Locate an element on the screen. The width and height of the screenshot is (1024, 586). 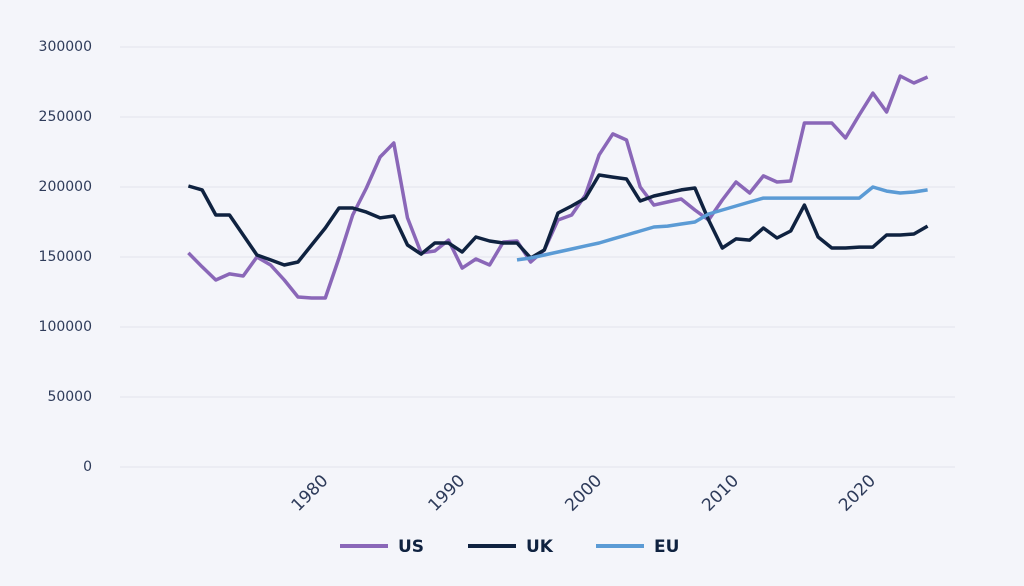
x-tick-label: 1990 is located at coordinates (447, 493).